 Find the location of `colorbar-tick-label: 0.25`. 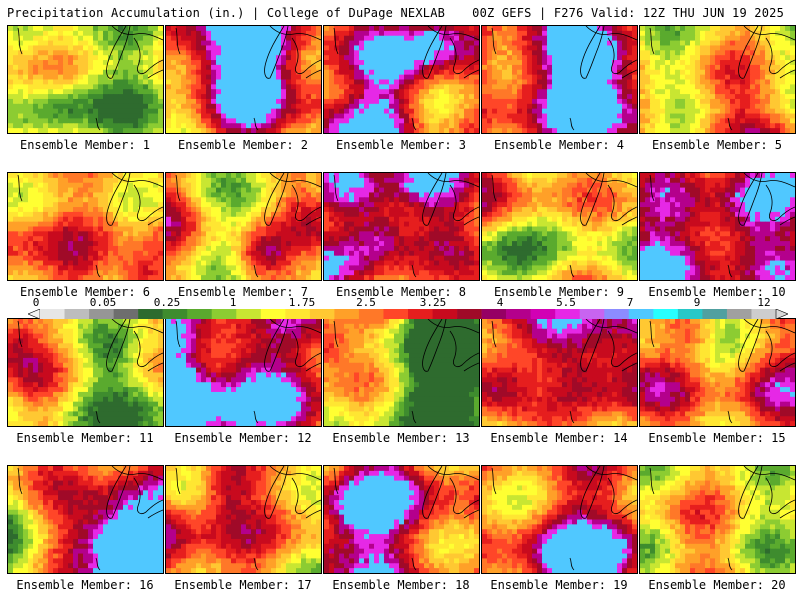

colorbar-tick-label: 0.25 is located at coordinates (167, 302).